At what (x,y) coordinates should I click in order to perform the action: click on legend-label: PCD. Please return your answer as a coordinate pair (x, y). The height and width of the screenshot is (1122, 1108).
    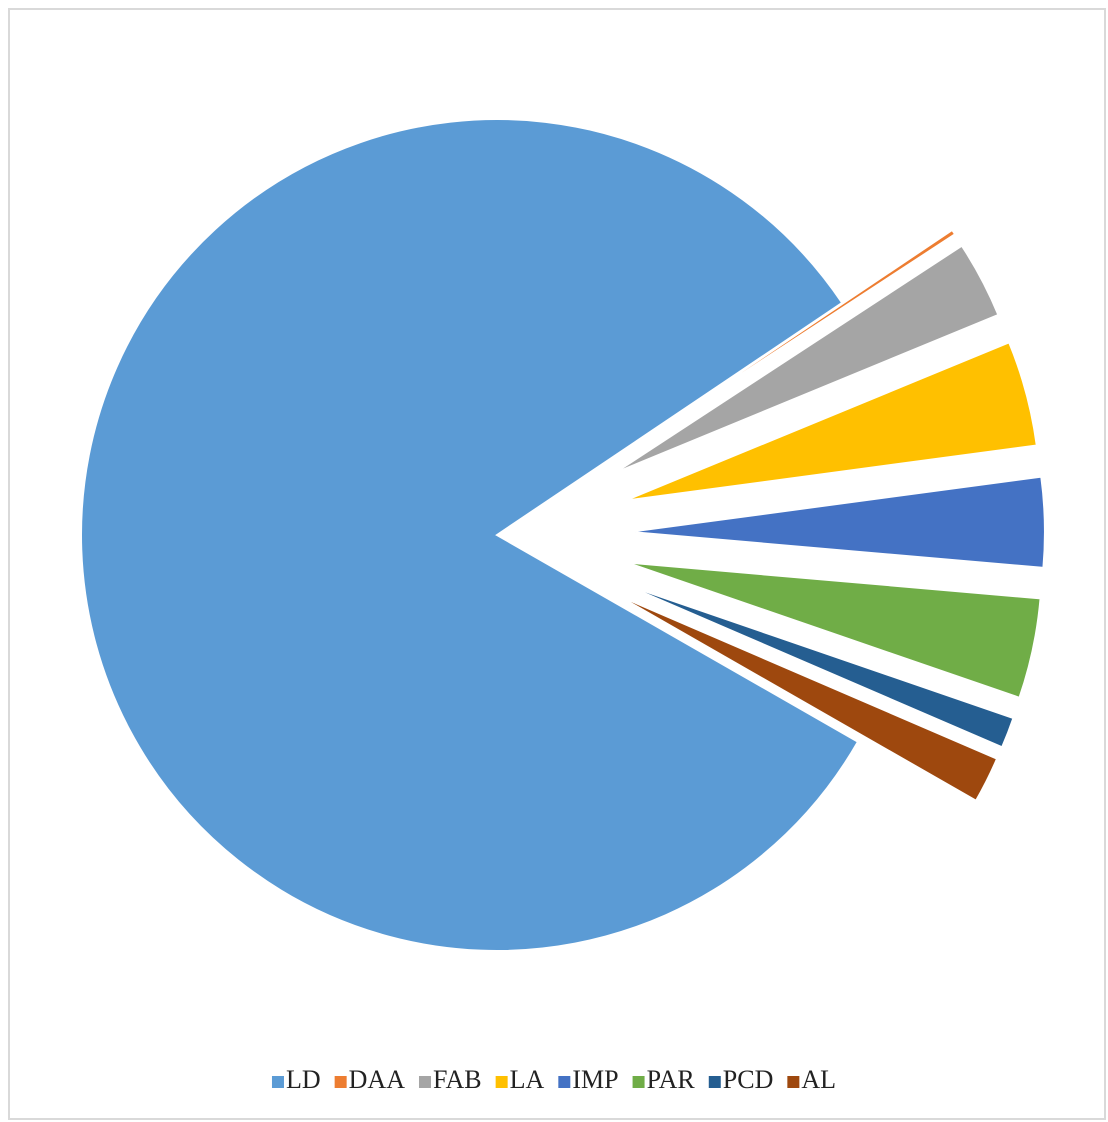
    Looking at the image, I should click on (748, 1079).